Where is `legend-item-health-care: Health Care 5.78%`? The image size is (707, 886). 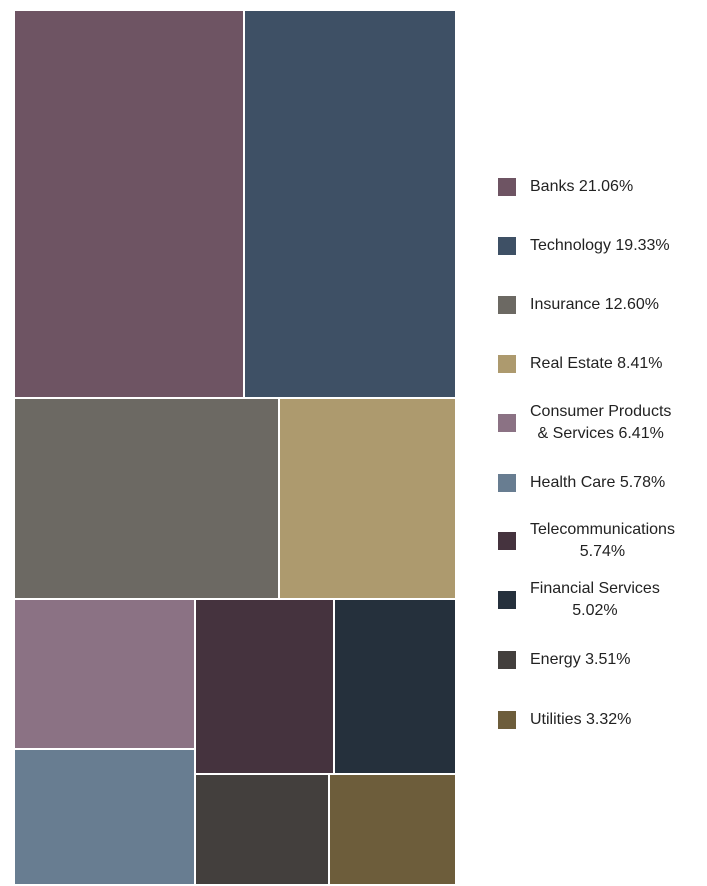
legend-item-health-care: Health Care 5.78% is located at coordinates (581, 483).